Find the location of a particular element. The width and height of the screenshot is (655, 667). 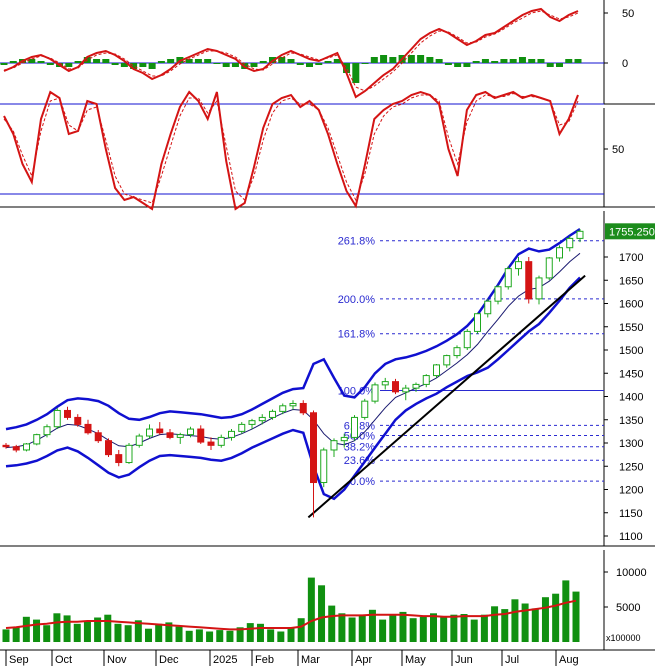

macd-line is located at coordinates (291, 53).